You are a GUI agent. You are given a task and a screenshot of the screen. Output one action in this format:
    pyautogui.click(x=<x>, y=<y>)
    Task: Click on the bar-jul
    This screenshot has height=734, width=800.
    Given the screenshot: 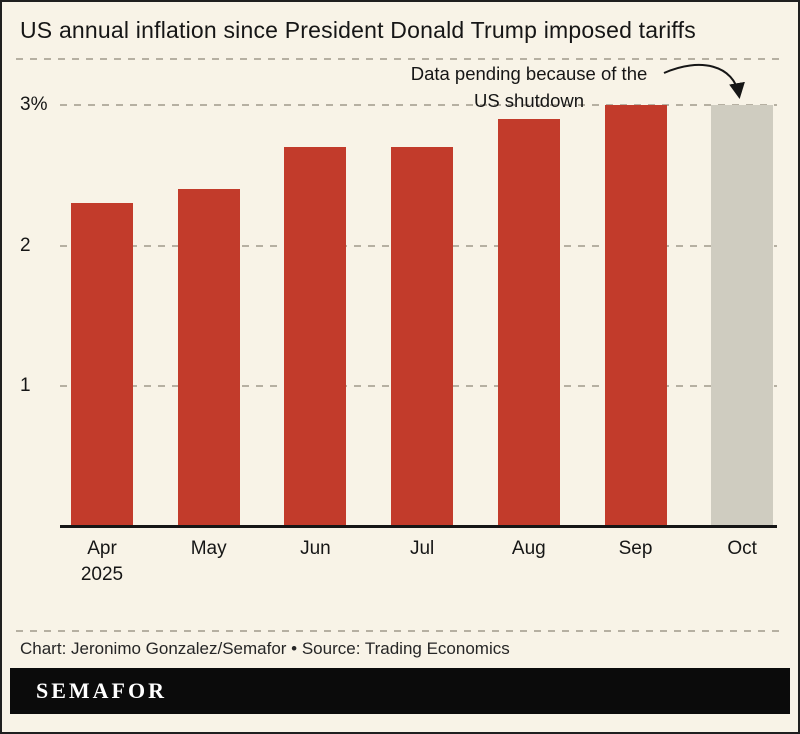 What is the action you would take?
    pyautogui.click(x=422, y=337)
    